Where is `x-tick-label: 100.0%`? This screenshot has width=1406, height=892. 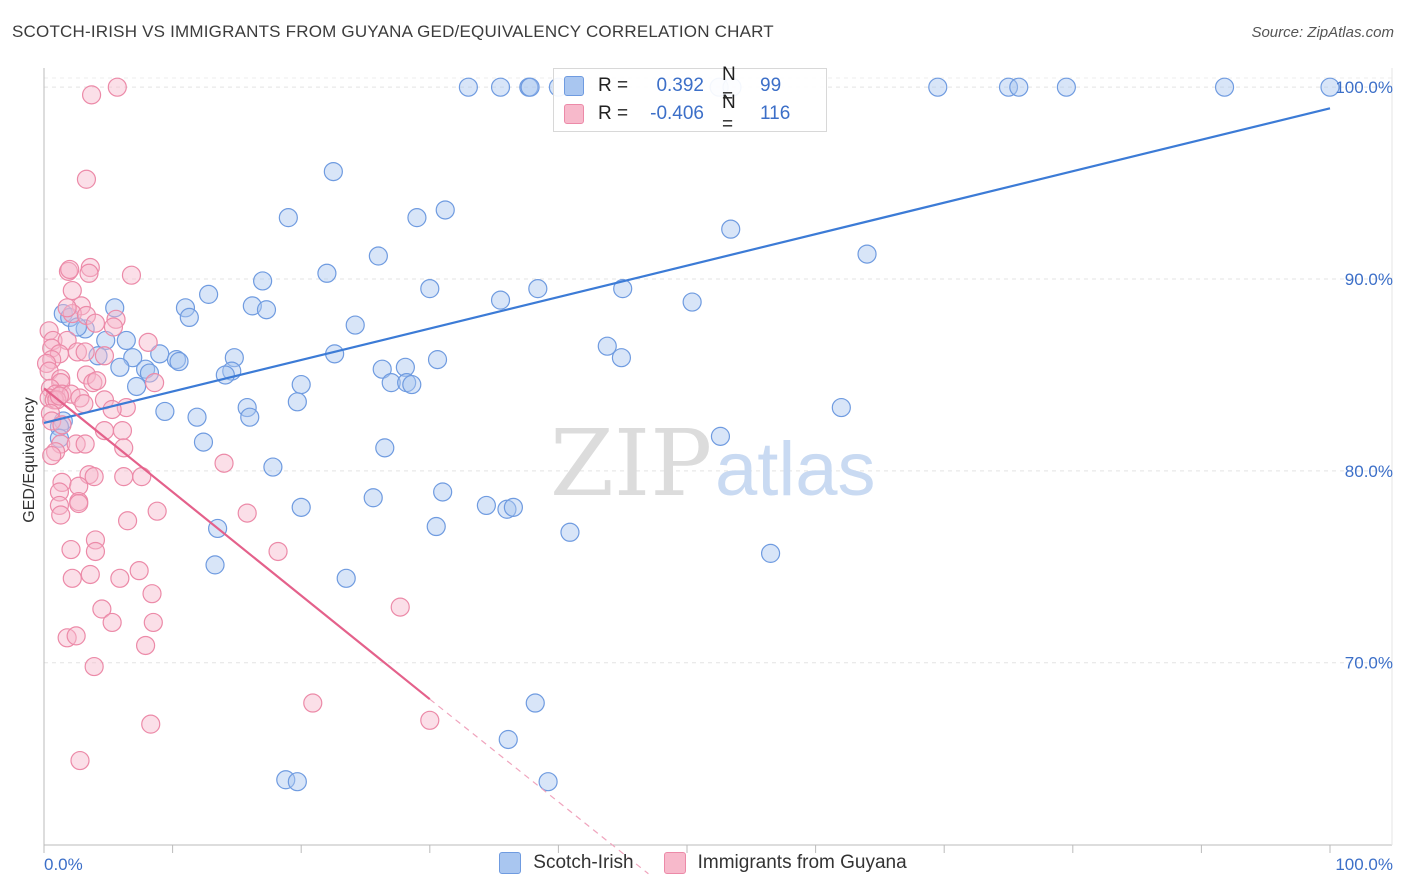
x-tick-label: 100.0% is located at coordinates (1364, 864).